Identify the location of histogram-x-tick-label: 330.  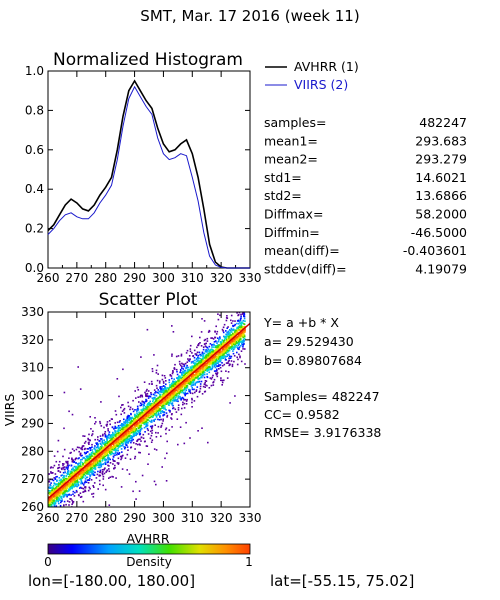
(250, 278).